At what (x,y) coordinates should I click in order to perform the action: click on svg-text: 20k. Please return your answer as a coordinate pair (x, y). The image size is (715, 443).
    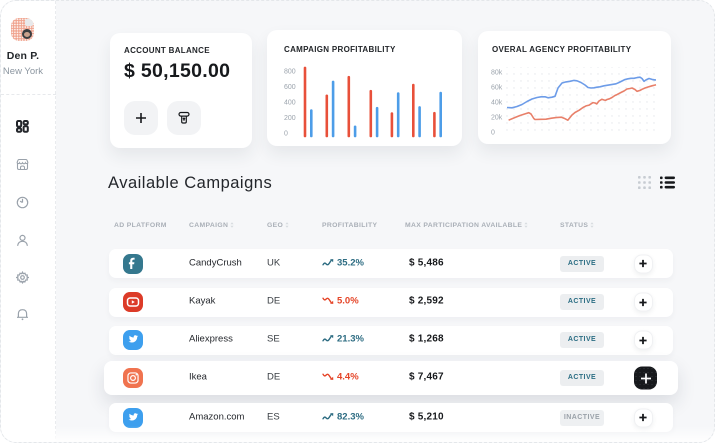
    Looking at the image, I should click on (497, 118).